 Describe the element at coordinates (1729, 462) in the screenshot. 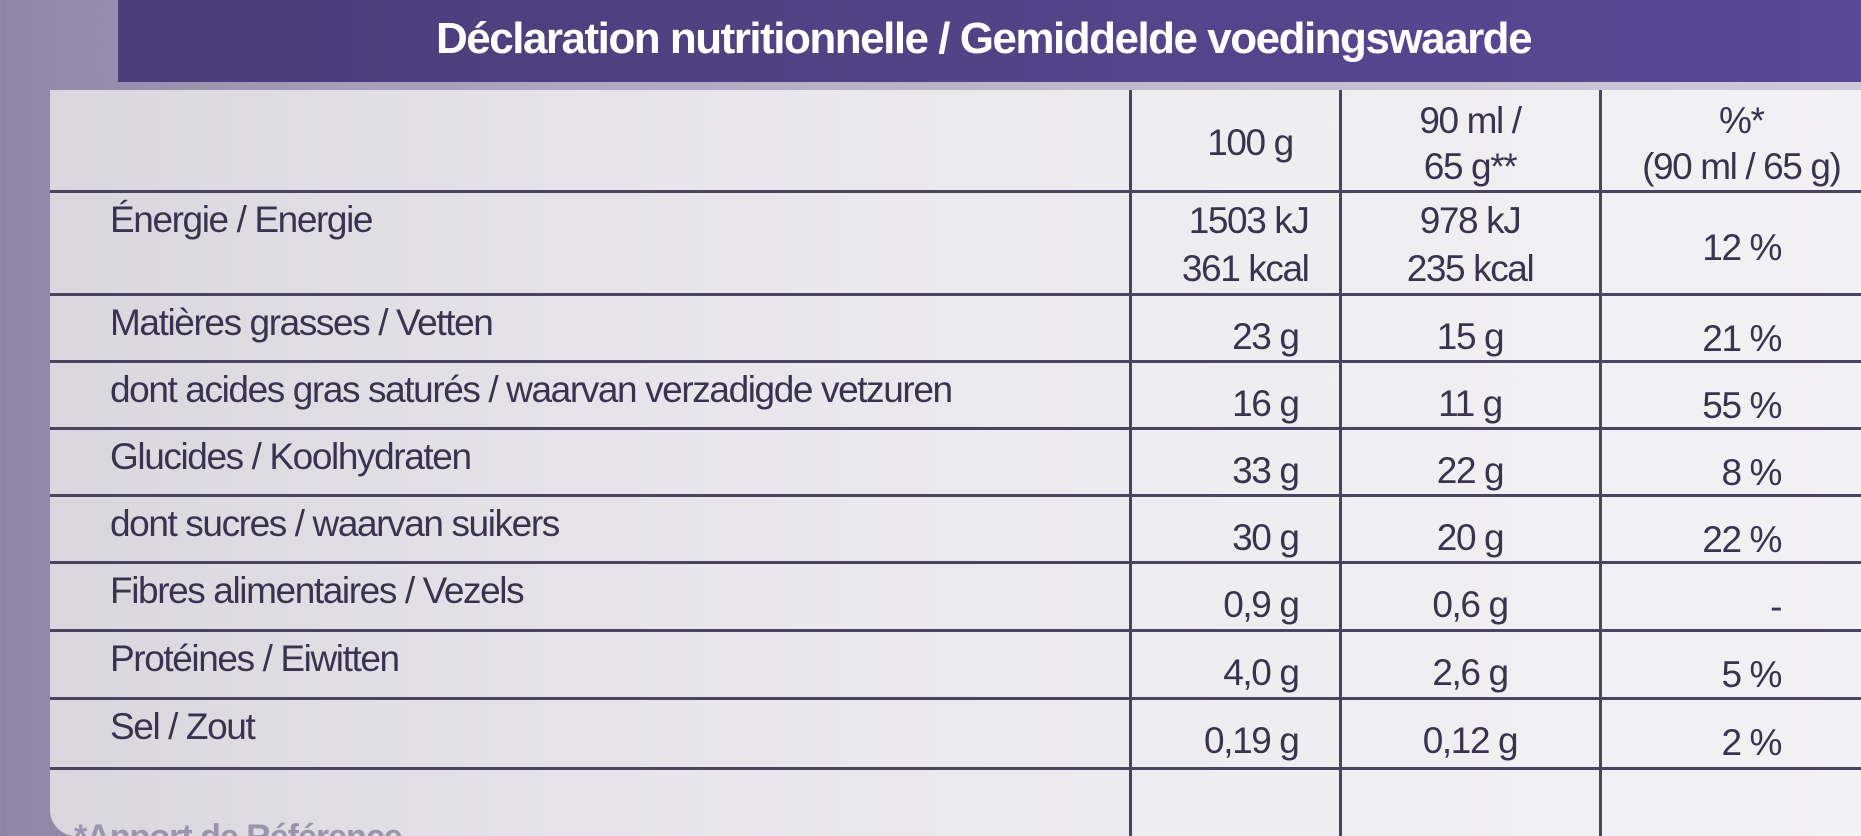

I see `value-reference-intake: 8 %` at that location.